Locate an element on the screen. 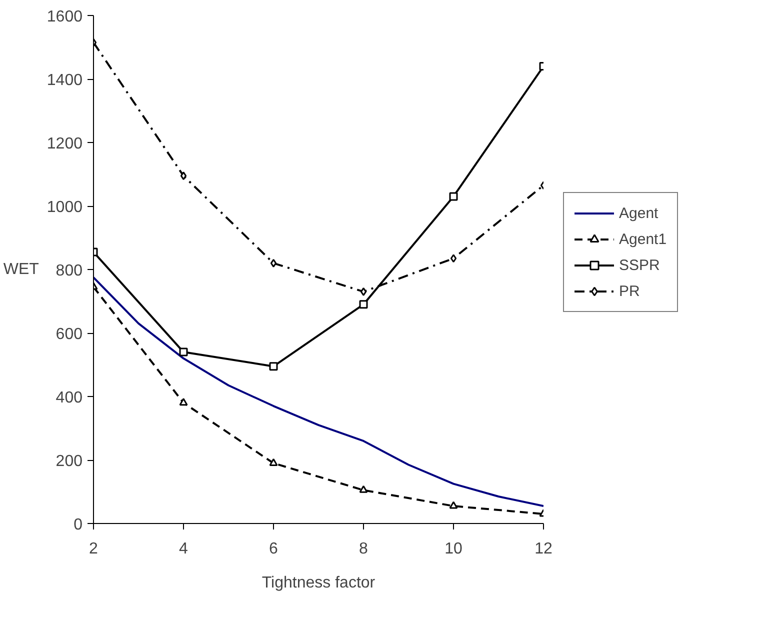 The height and width of the screenshot is (623, 780). x-axis-title: Tightness factor is located at coordinates (319, 583).